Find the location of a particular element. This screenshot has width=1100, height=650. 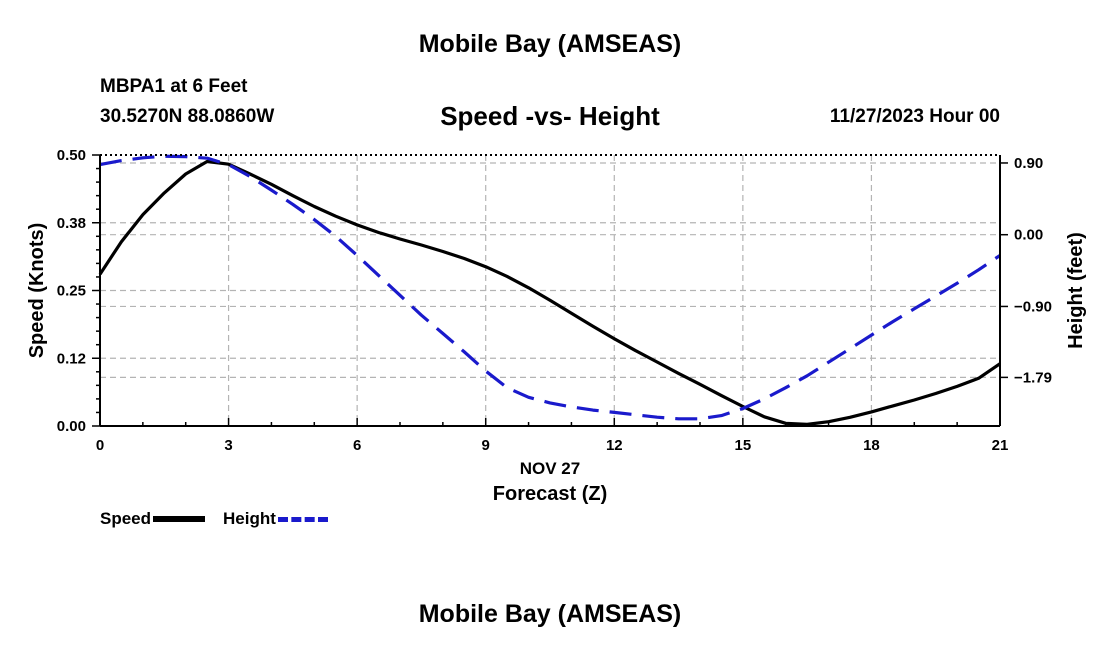

legend-speed-swatch is located at coordinates (179, 519).